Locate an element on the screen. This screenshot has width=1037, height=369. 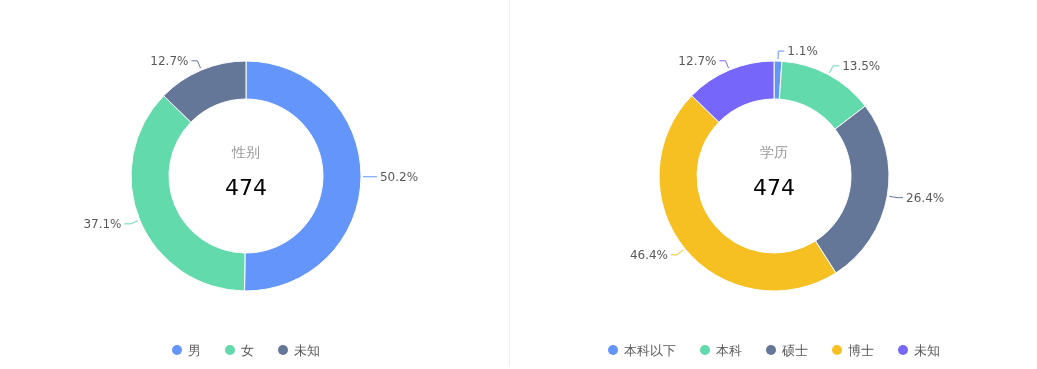
data-label: 37.1% is located at coordinates (102, 223).